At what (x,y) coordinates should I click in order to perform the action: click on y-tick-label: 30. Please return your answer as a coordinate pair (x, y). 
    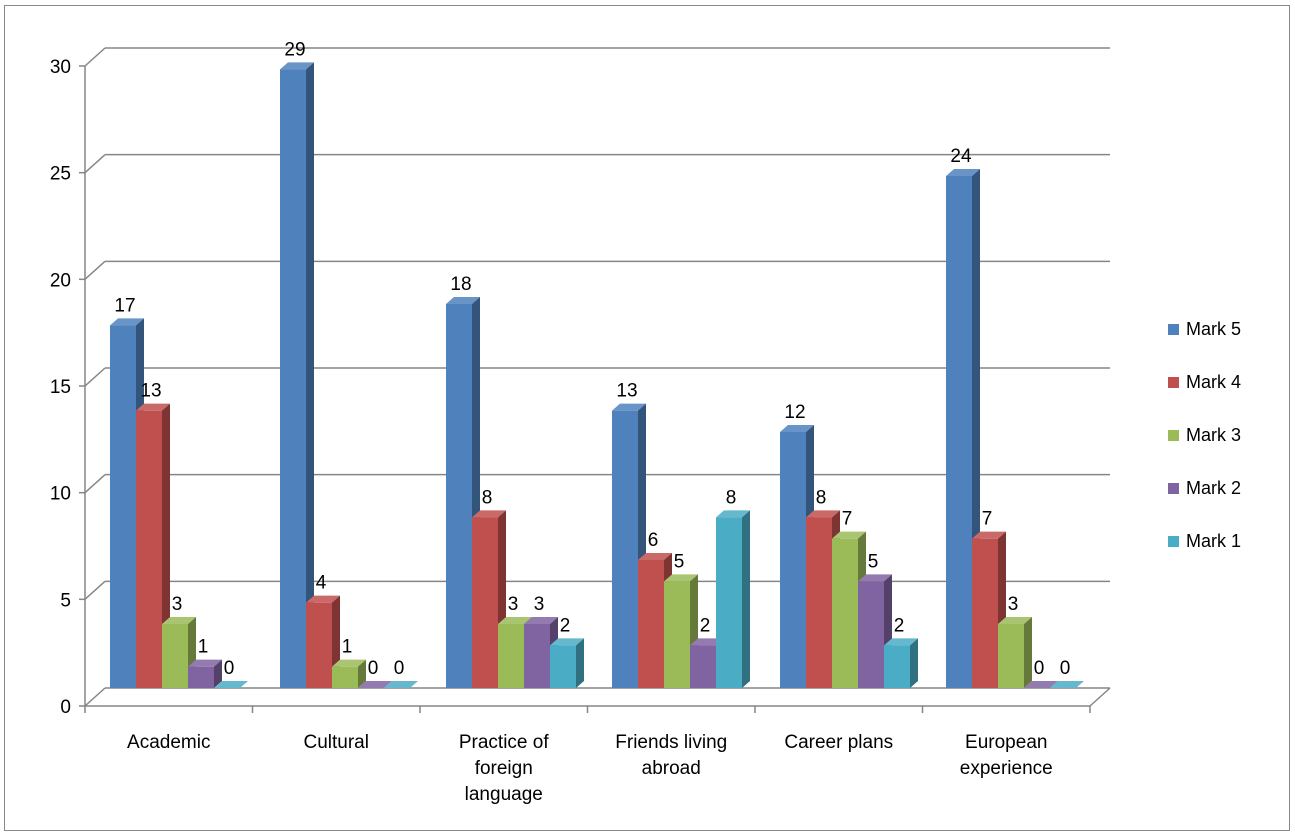
    Looking at the image, I should click on (60, 67).